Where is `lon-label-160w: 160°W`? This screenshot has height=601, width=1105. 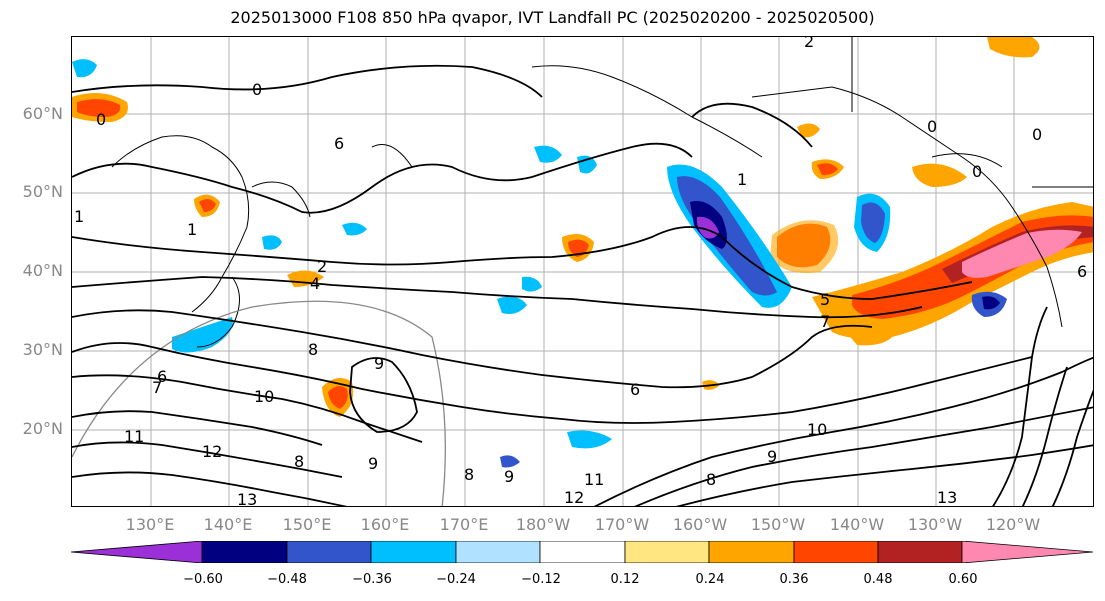
lon-label-160w: 160°W is located at coordinates (700, 524).